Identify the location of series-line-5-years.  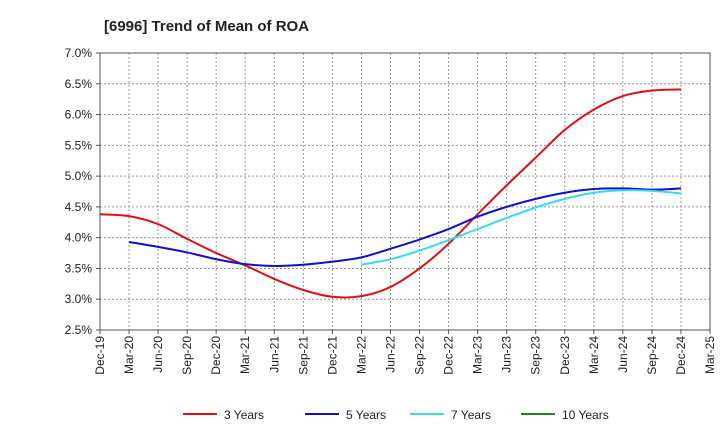
(404, 227).